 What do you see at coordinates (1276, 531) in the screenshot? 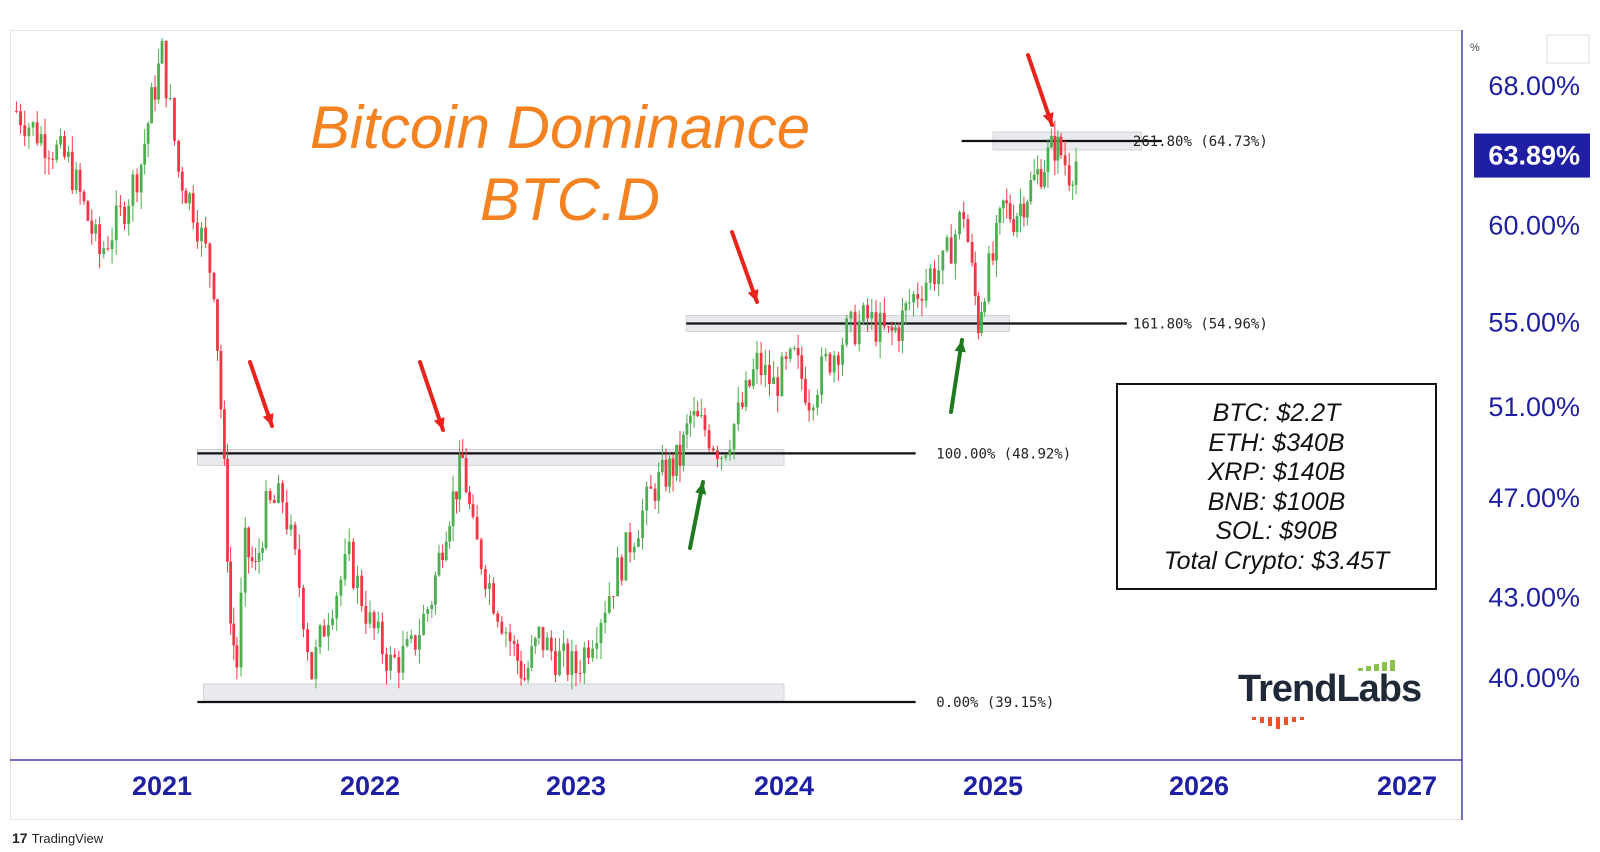
I see `info-line-sol: SOL: $90B` at bounding box center [1276, 531].